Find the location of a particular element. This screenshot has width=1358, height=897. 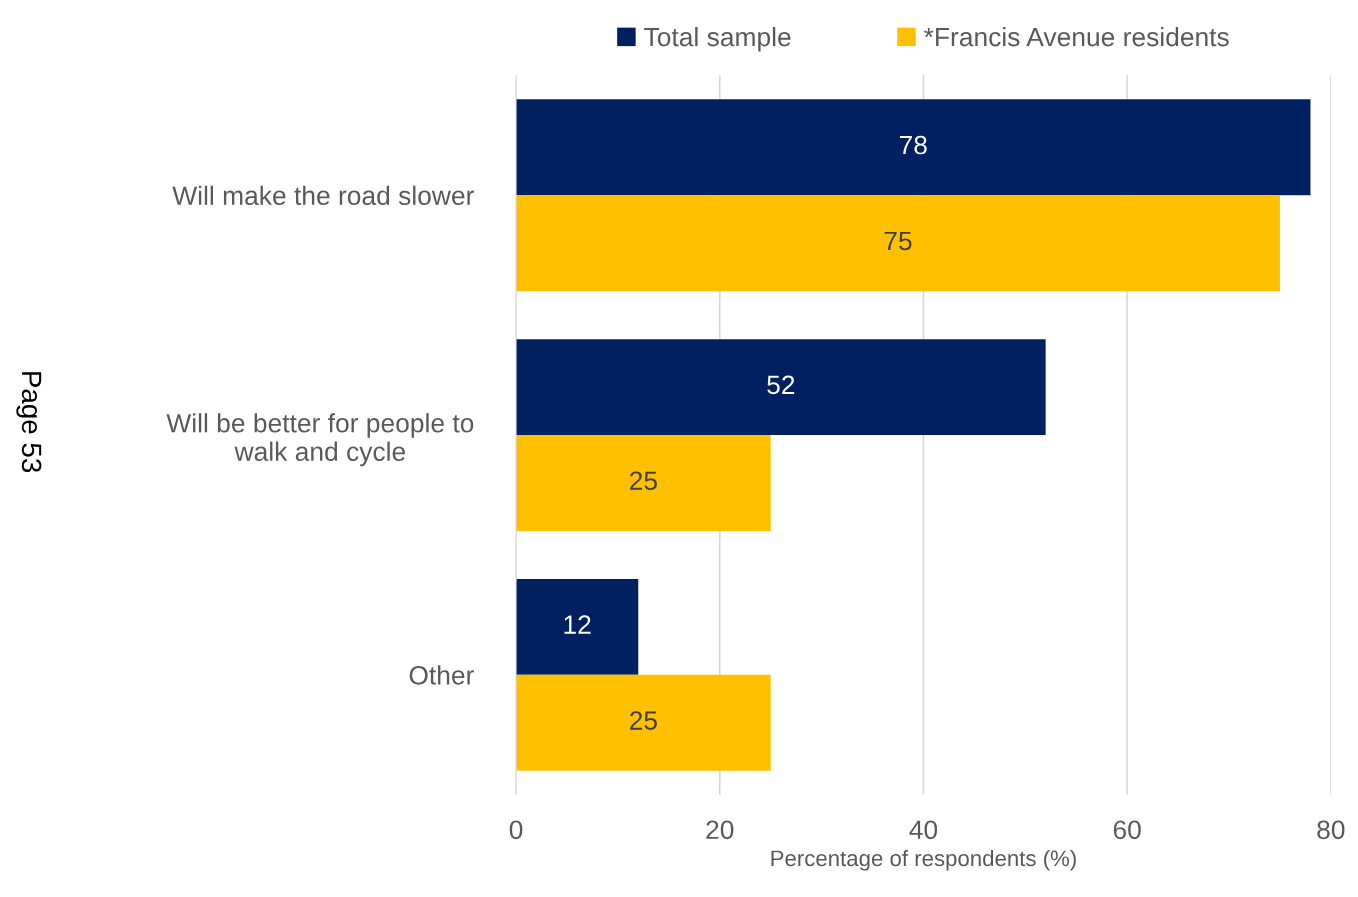

y-tick-label: Other is located at coordinates (441, 675).